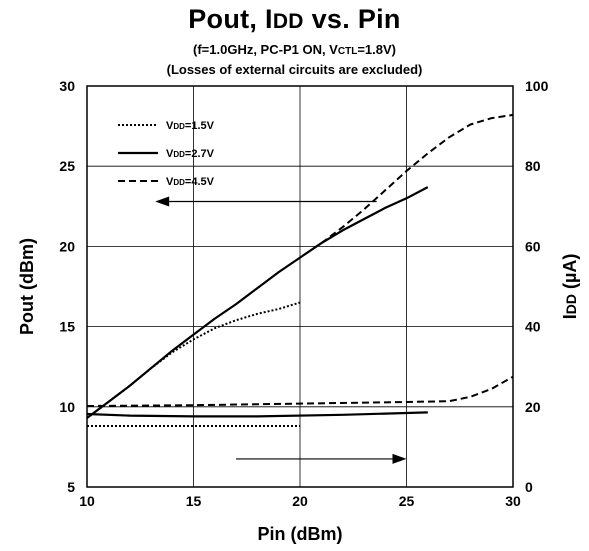 Image resolution: width=589 pixels, height=551 pixels. I want to click on y-tick-label: 20, so click(67, 246).